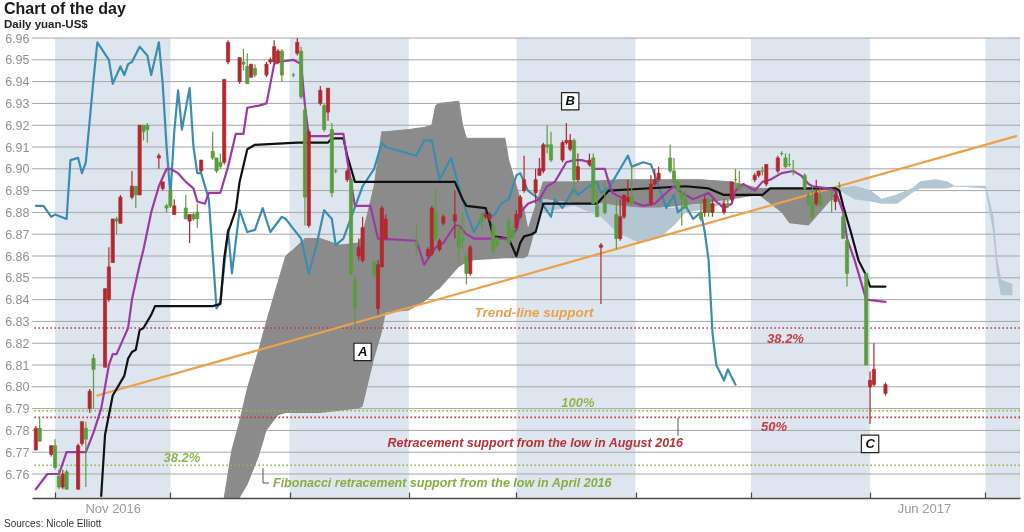  I want to click on annotation: Retracement support from the low in August 2016, so click(536, 443).